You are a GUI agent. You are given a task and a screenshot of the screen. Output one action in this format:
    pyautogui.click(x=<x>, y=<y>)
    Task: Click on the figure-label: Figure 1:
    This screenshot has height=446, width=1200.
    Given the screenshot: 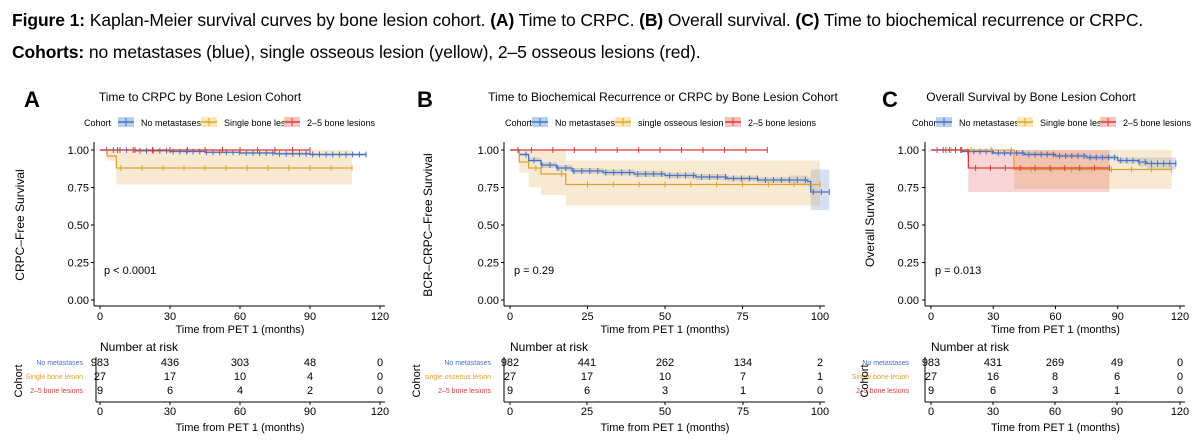 What is the action you would take?
    pyautogui.click(x=48, y=20)
    